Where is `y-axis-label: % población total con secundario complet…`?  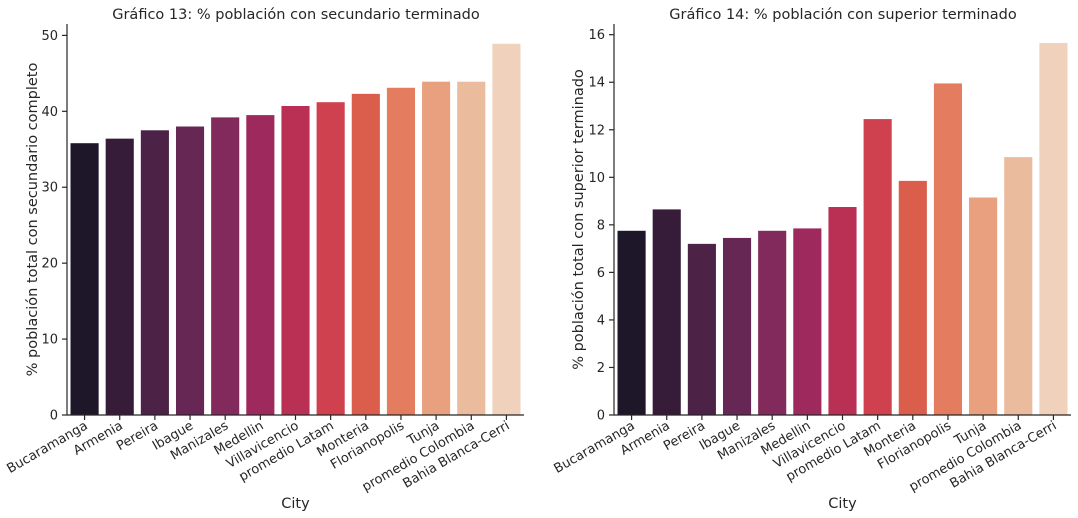
y-axis-label: % población total con secundario complet… is located at coordinates (33, 220).